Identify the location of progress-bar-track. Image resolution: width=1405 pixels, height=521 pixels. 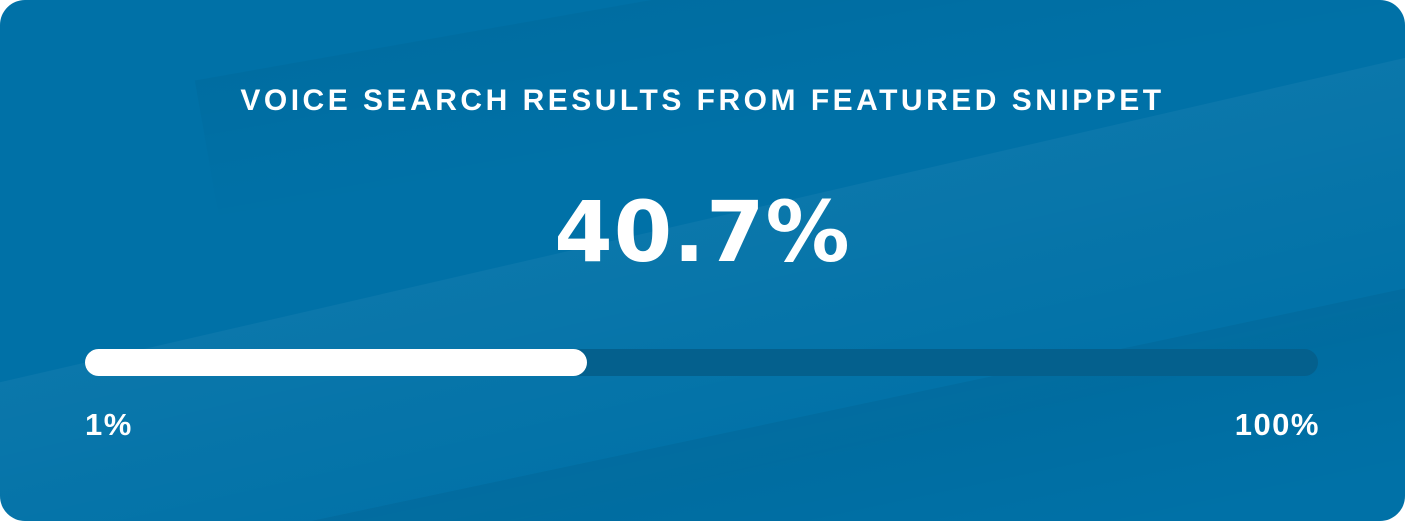
(701, 362).